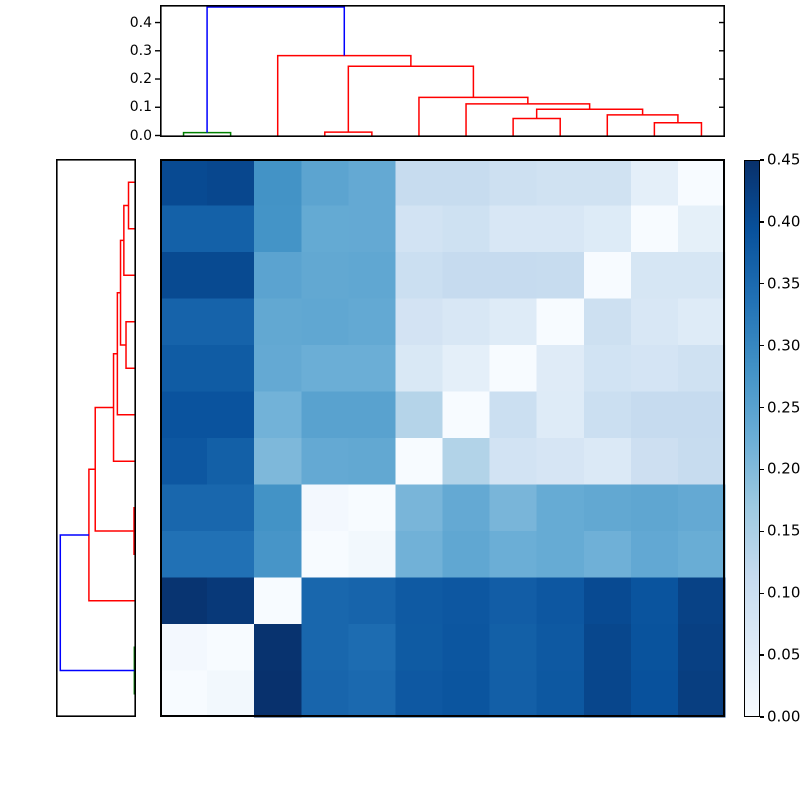 Image resolution: width=800 pixels, height=800 pixels. Describe the element at coordinates (783, 530) in the screenshot. I see `colorbar-tick-label: 0.15` at that location.